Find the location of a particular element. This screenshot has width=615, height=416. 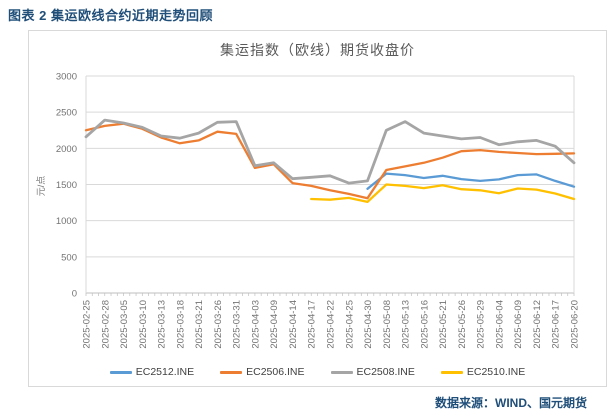

x-tick-label: 2025-03-31 is located at coordinates (237, 324).